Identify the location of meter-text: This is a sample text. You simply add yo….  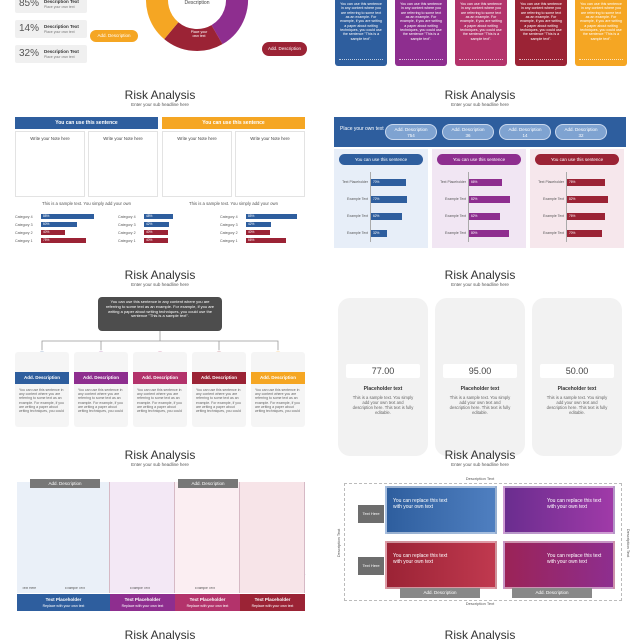
(383, 405).